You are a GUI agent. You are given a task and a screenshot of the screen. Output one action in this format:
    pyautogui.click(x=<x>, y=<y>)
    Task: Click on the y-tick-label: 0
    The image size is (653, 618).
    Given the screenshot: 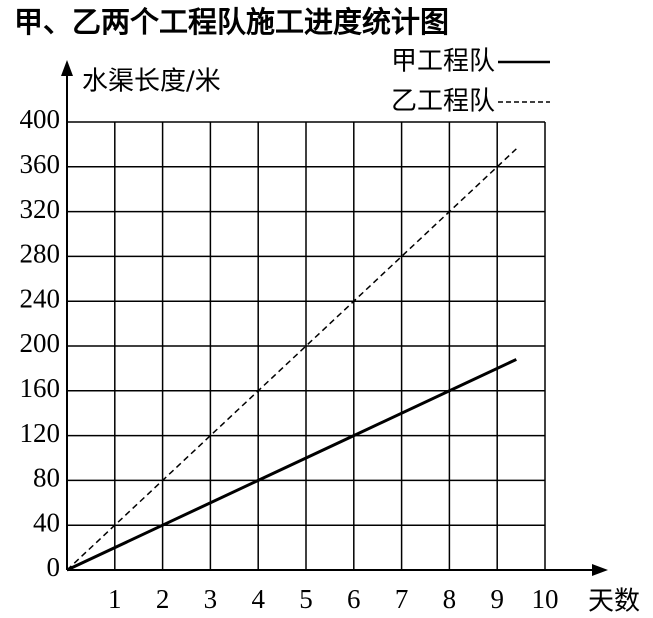 What is the action you would take?
    pyautogui.click(x=54, y=567)
    